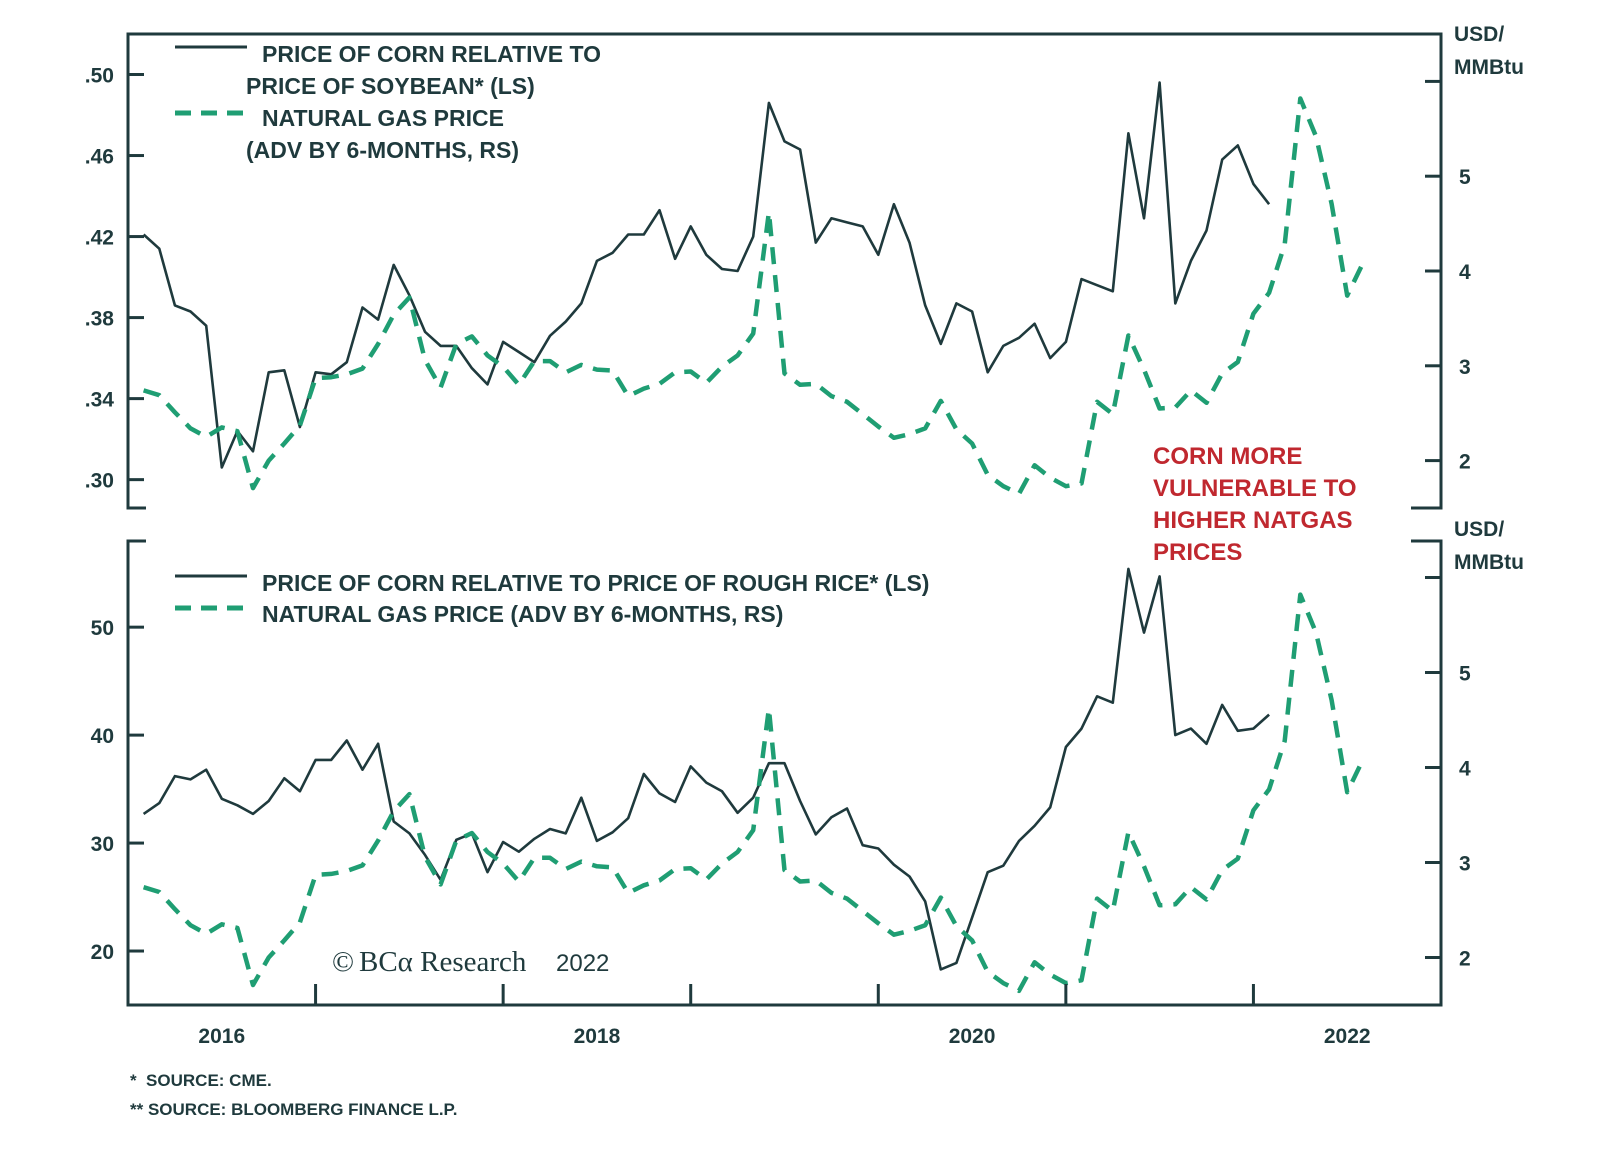 This screenshot has width=1600, height=1174. What do you see at coordinates (382, 150) in the screenshot?
I see `legend-label-natgas-line2: (ADV BY 6-MONTHS, RS)` at bounding box center [382, 150].